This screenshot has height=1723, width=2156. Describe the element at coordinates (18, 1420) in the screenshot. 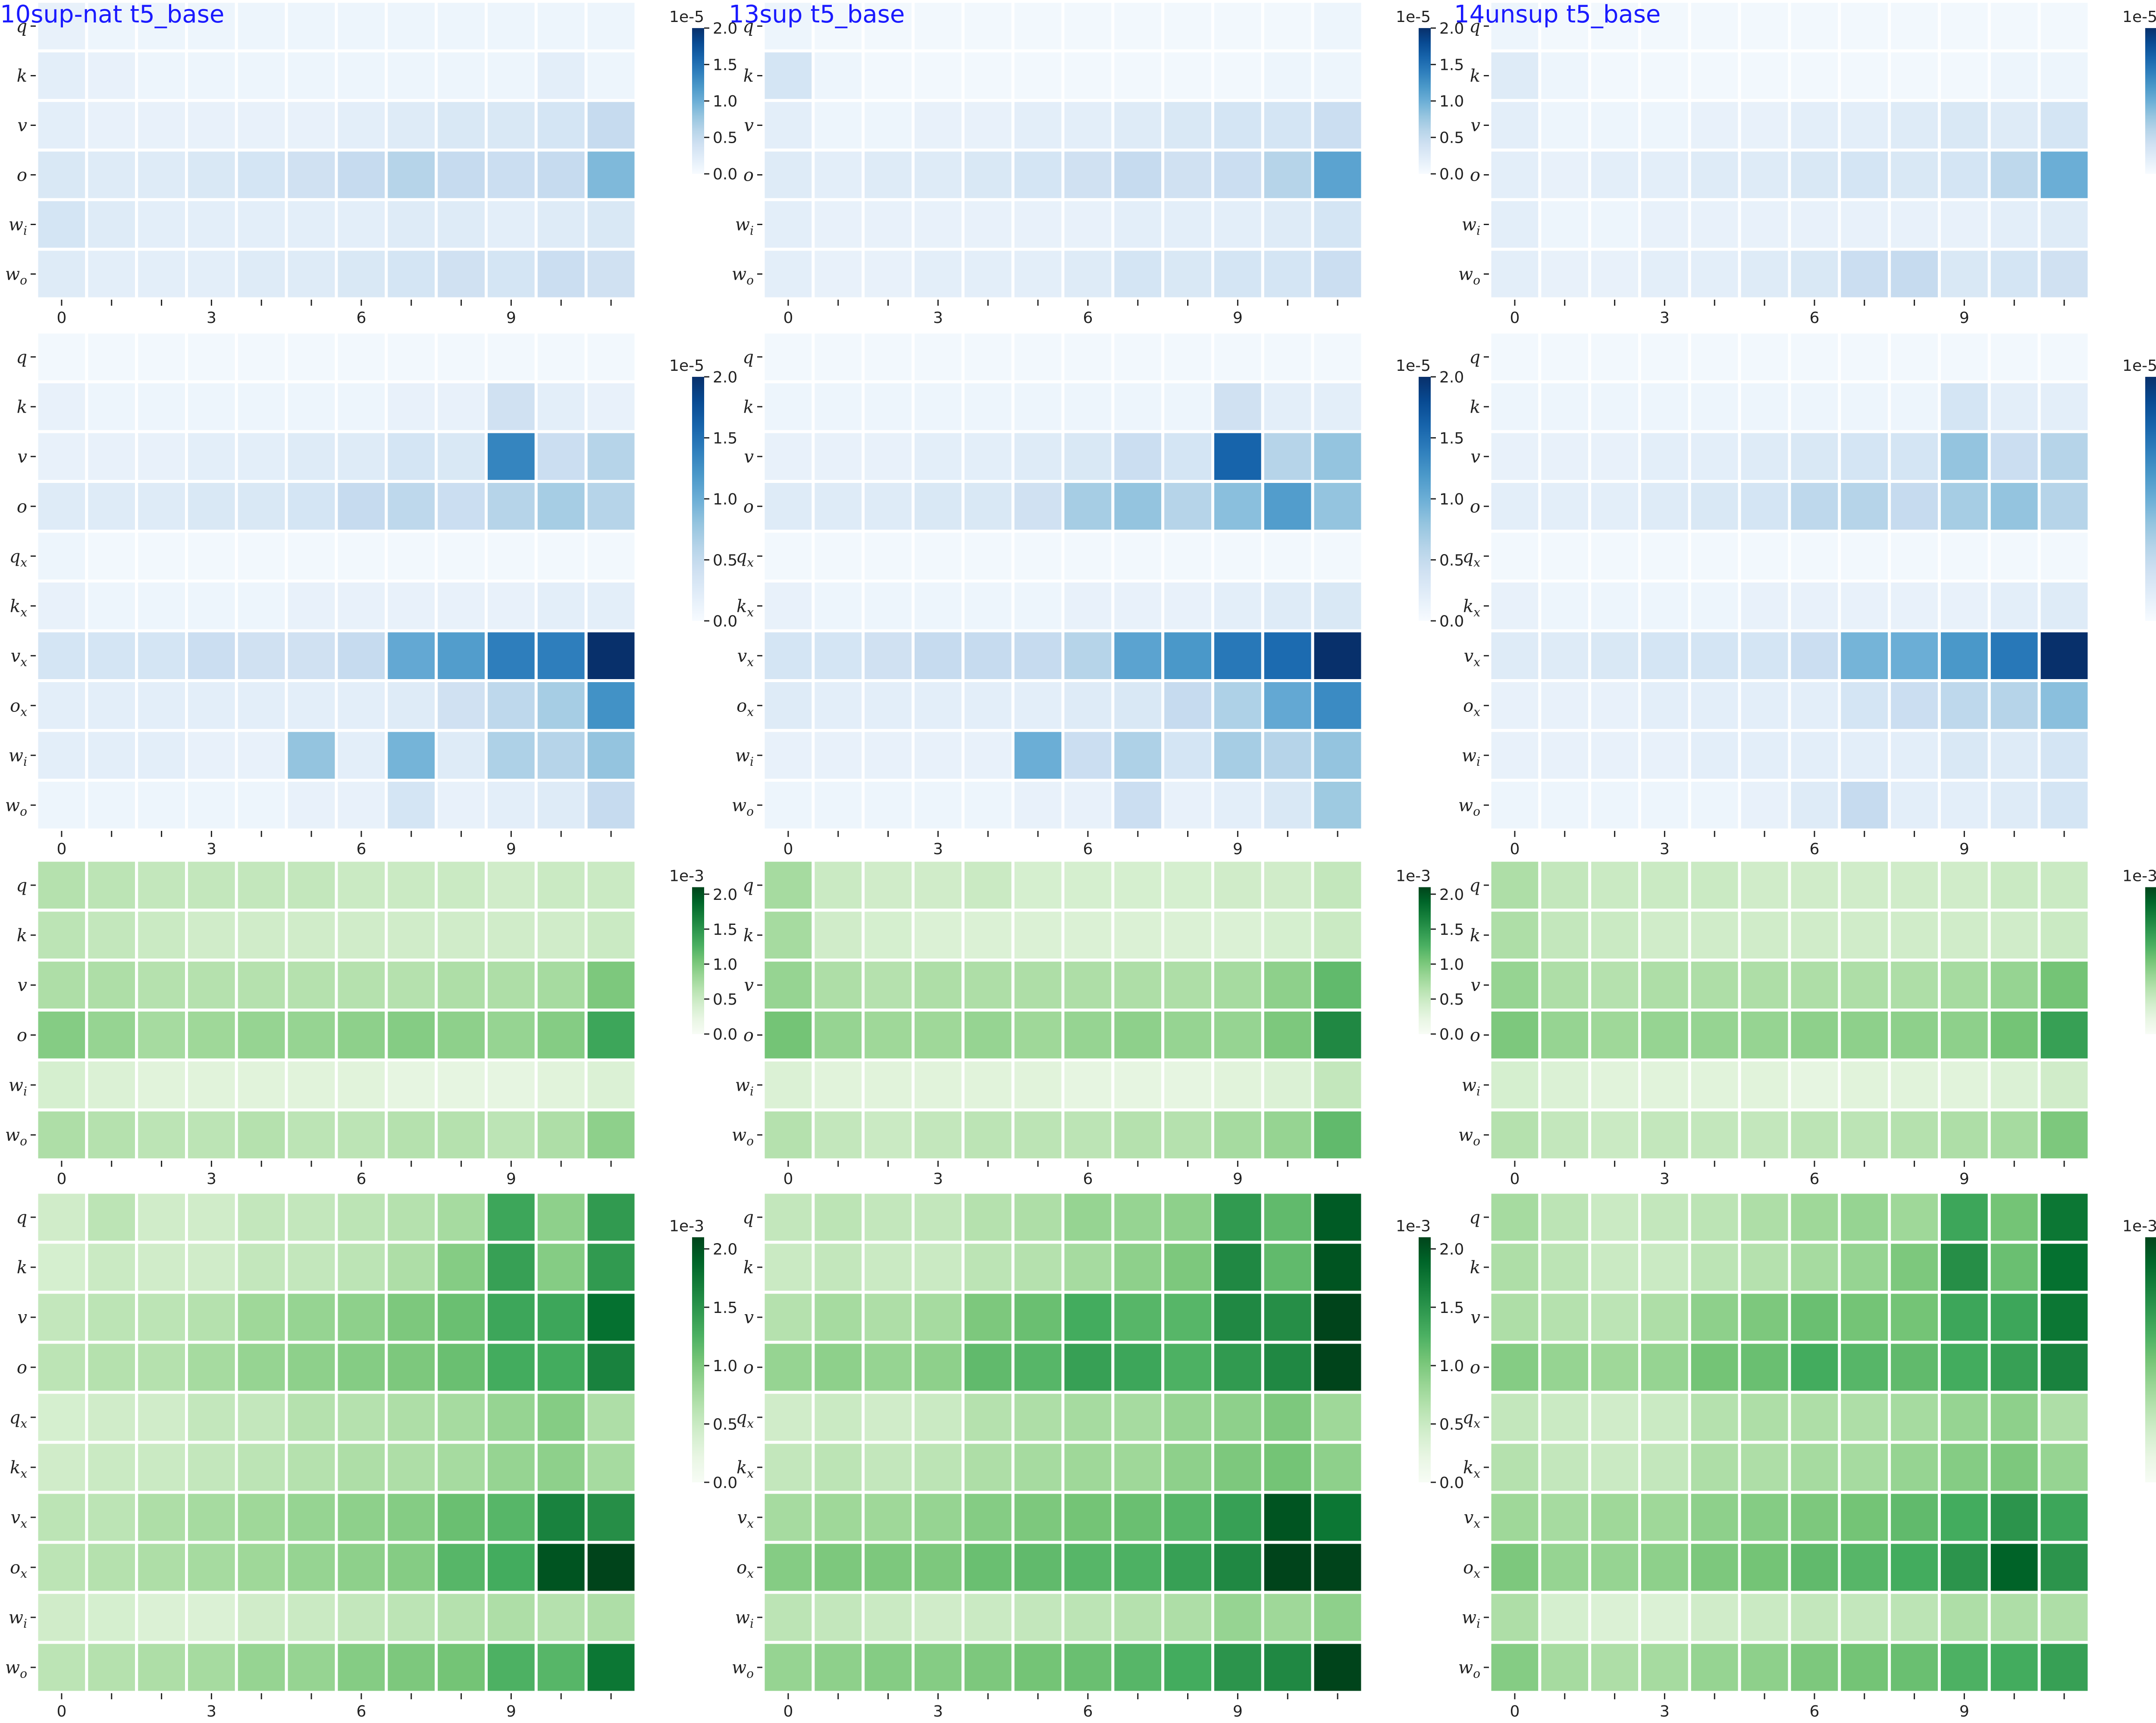

I see `y-tick-label: qx` at that location.